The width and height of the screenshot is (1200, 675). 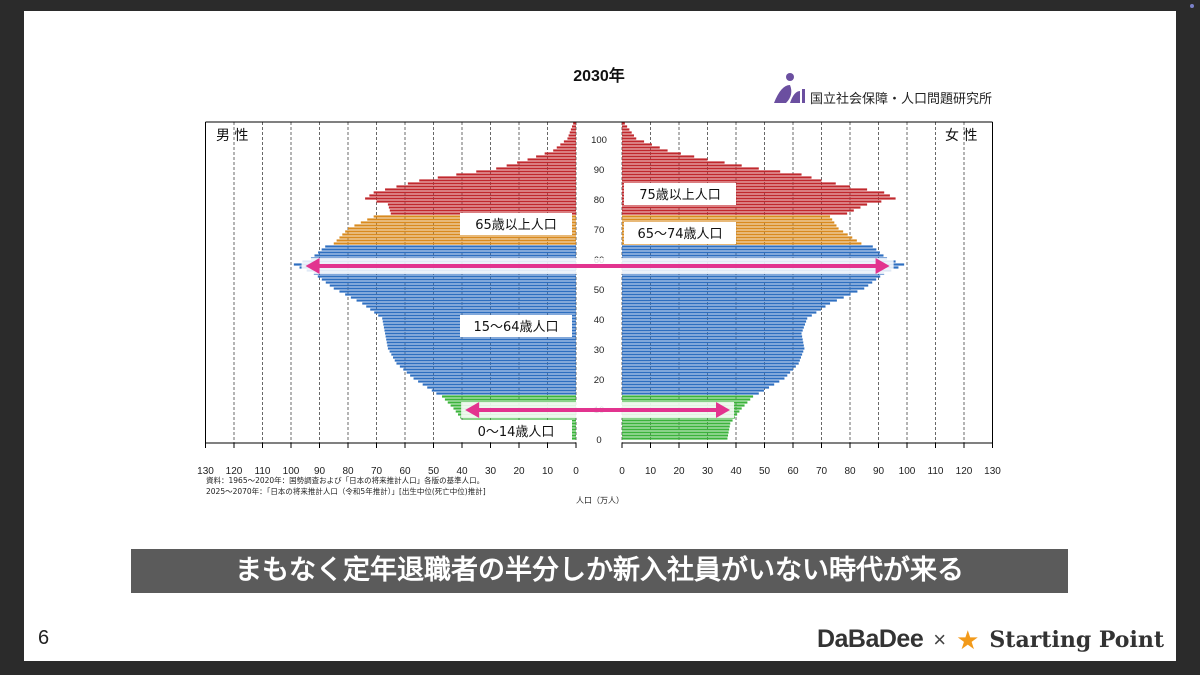 What do you see at coordinates (434, 471) in the screenshot?
I see `x-tick-label-male-50: 50` at bounding box center [434, 471].